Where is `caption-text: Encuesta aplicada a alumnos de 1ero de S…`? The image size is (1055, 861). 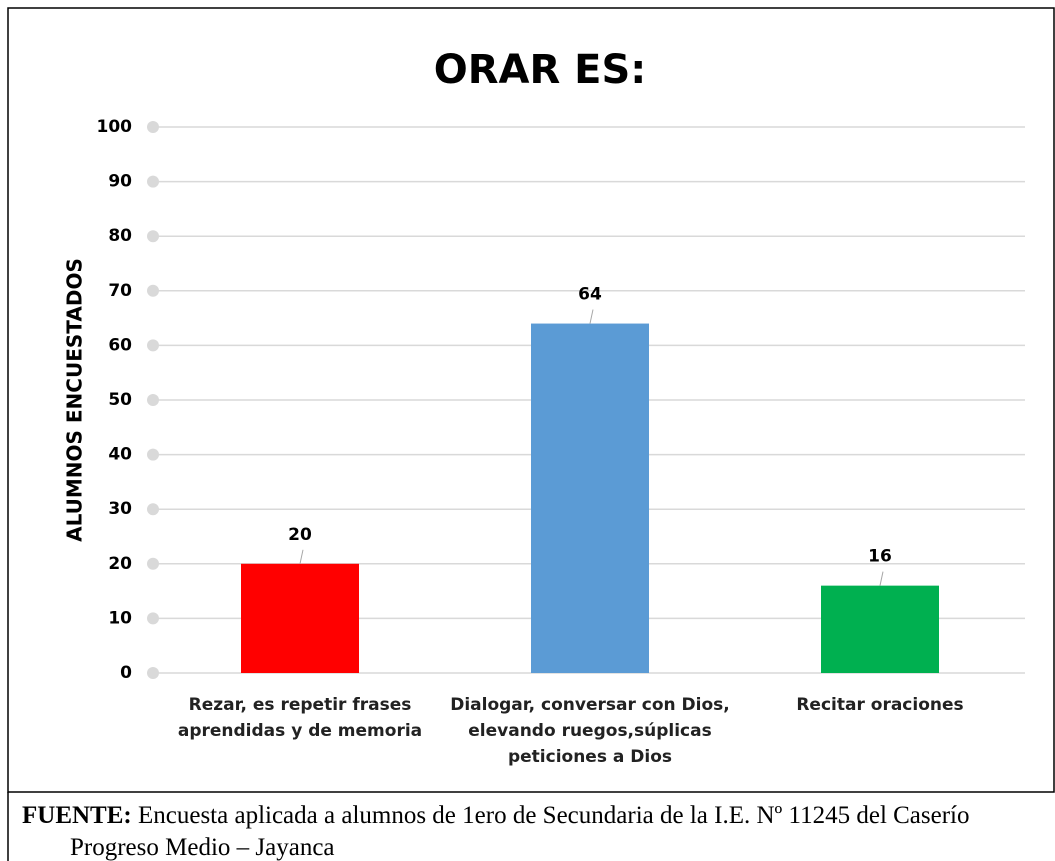 caption-text: Encuesta aplicada a alumnos de 1ero de S… is located at coordinates (520, 831).